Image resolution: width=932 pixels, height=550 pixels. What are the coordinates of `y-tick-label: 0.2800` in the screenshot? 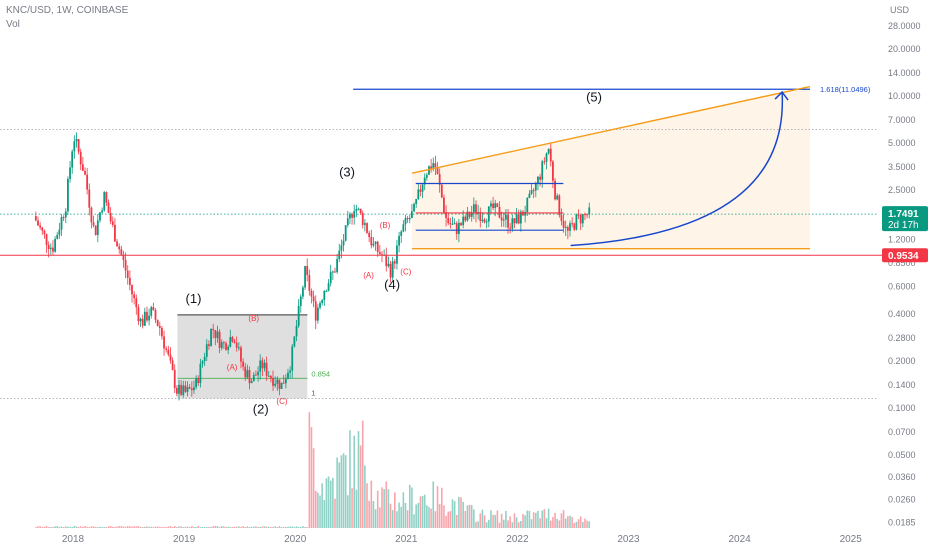 It's located at (902, 338).